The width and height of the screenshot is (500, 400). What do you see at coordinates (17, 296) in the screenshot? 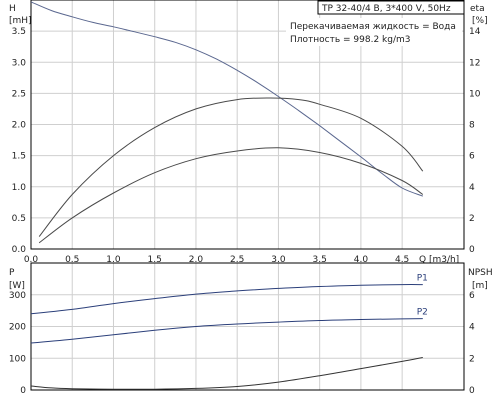
I see `p-tick-label: 300` at bounding box center [17, 296].